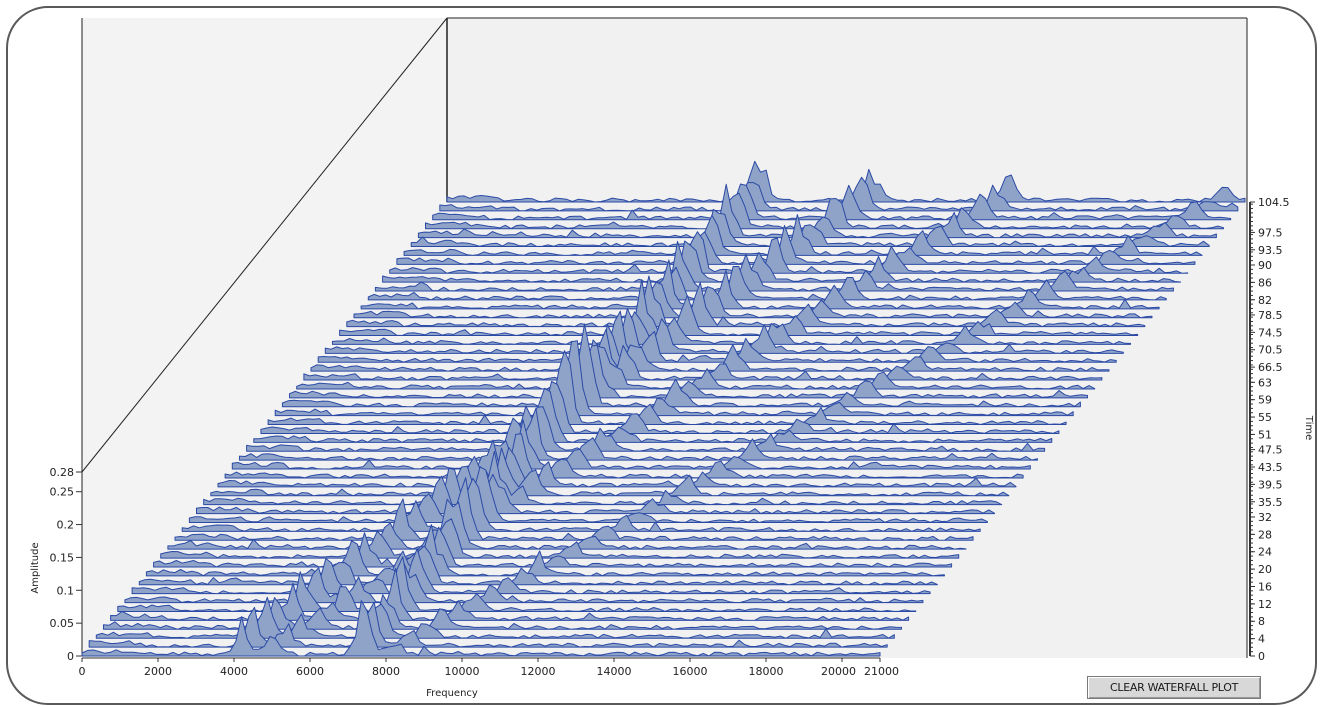 Image resolution: width=1325 pixels, height=707 pixels. I want to click on z-tick-label: 93.5, so click(1270, 250).